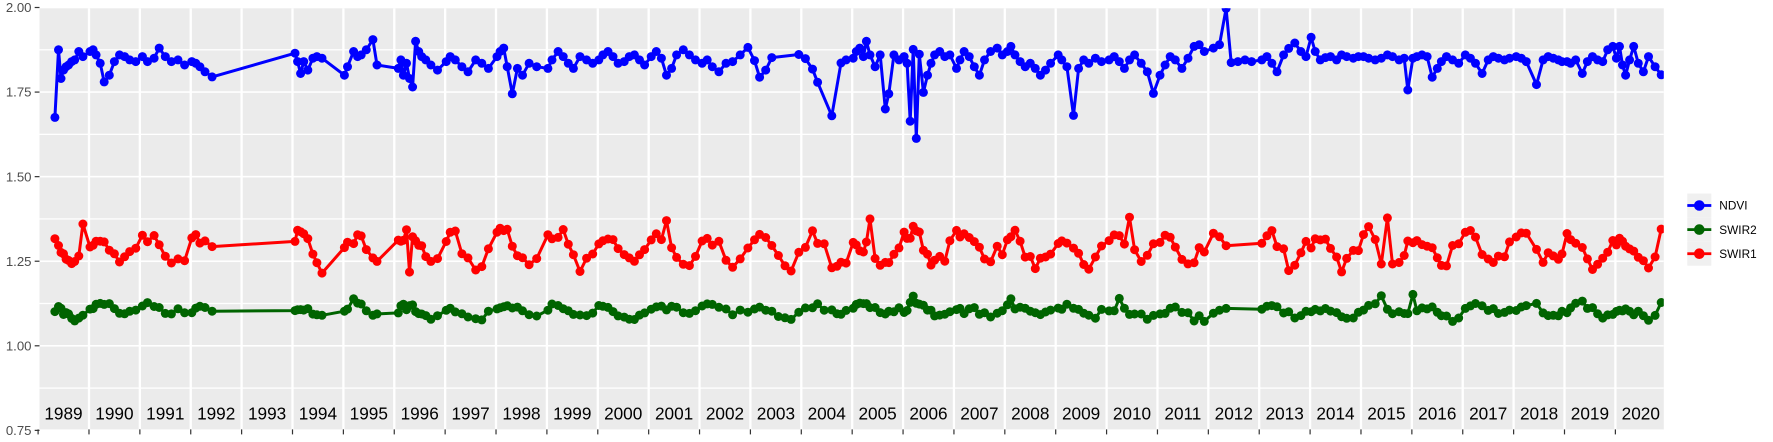 The width and height of the screenshot is (1773, 442). Describe the element at coordinates (1437, 414) in the screenshot. I see `svg-text: 2016` at that location.